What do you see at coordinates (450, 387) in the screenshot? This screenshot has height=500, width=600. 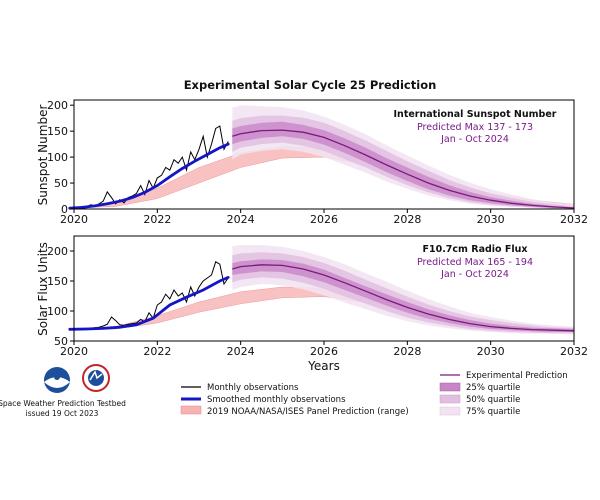 I see `legend-q25-swatch` at bounding box center [450, 387].